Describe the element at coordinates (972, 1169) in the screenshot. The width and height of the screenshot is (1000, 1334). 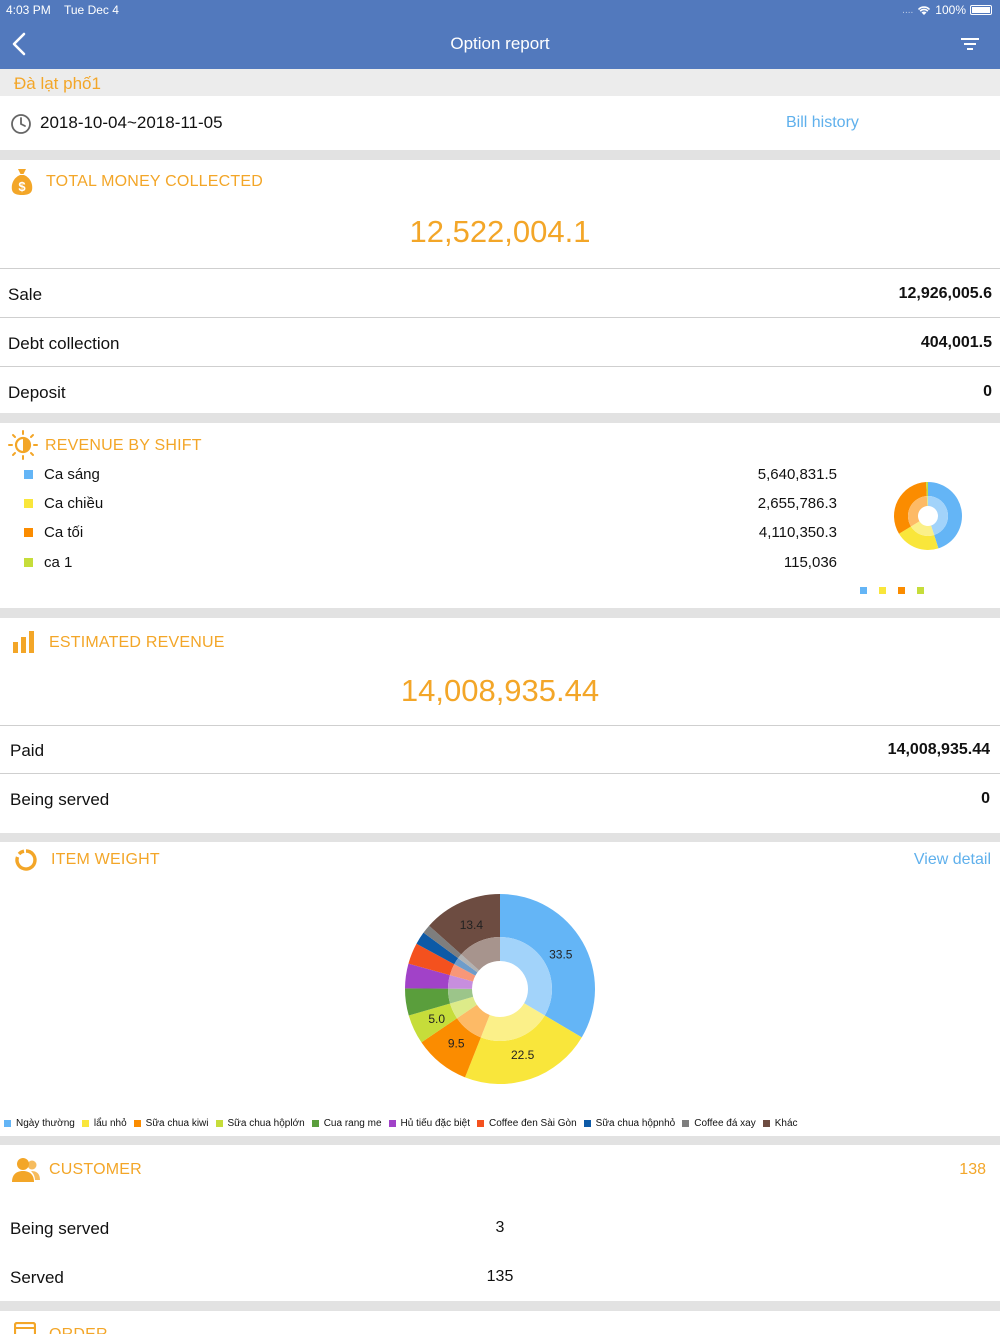
I see `customer-count: 138` at that location.